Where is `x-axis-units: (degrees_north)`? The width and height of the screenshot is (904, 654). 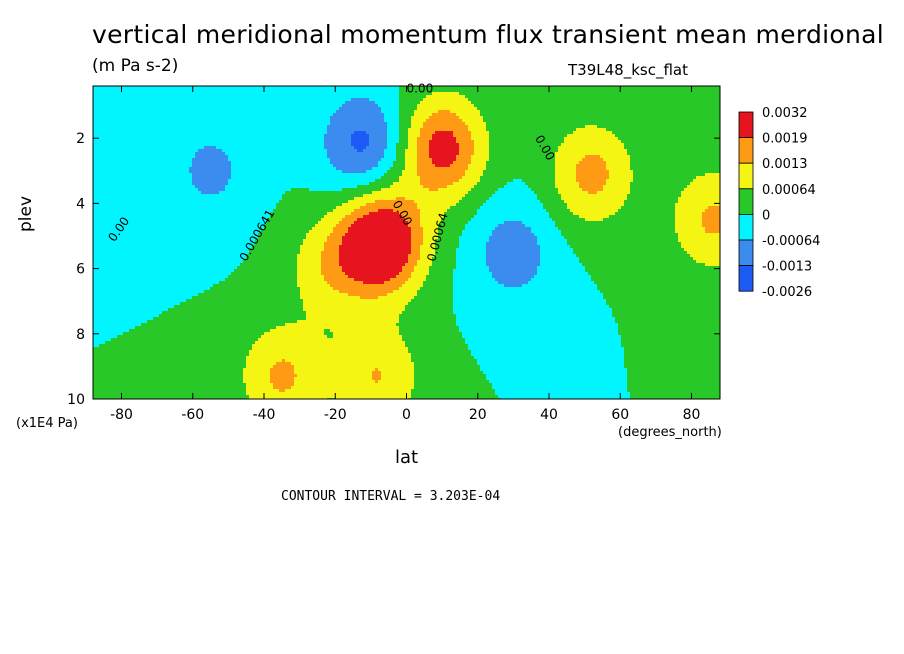
x-axis-units: (degrees_north) is located at coordinates (670, 432).